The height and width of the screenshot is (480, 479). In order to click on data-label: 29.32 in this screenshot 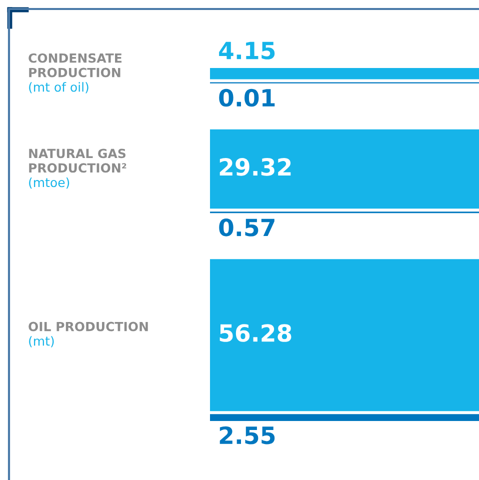, I will do `click(255, 167)`.